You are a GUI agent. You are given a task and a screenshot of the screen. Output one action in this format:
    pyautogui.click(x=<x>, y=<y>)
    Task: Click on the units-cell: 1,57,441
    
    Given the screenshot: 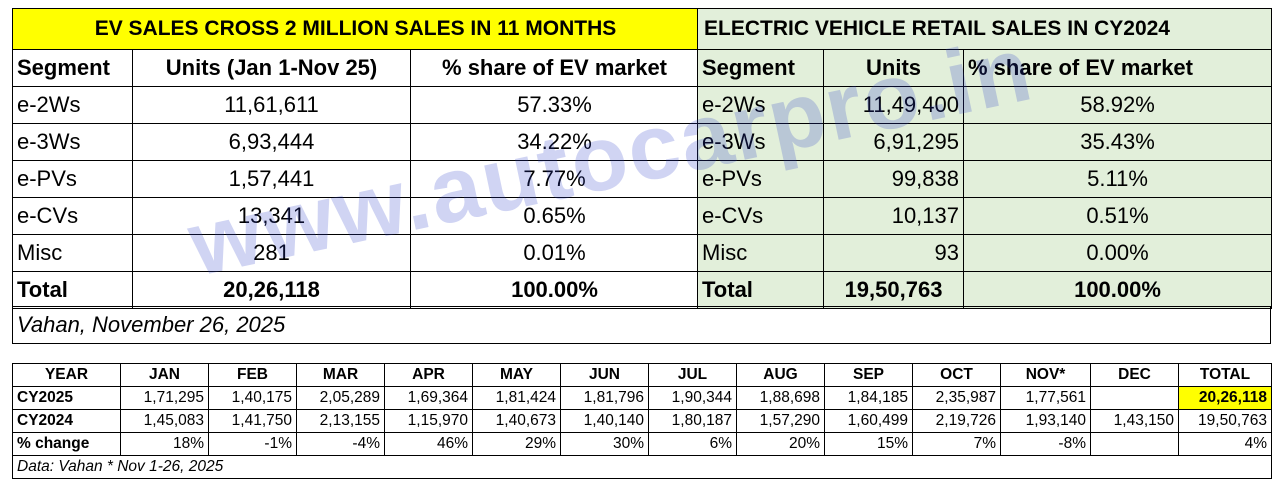 What is the action you would take?
    pyautogui.click(x=271, y=179)
    